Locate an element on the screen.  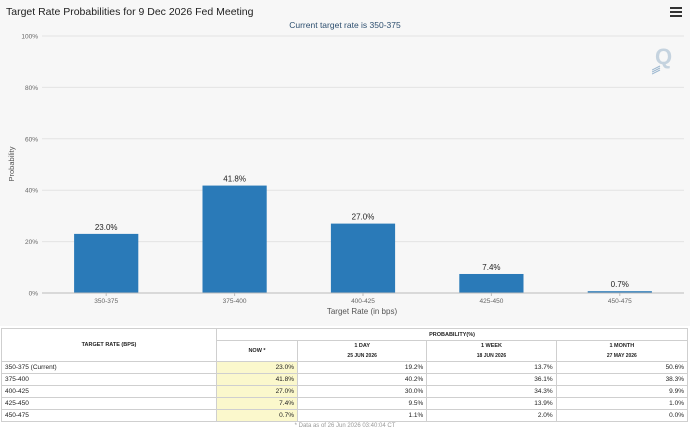
table-row: 450-475 0.7% 1.1% 2.0% 0.0% is located at coordinates (345, 415).